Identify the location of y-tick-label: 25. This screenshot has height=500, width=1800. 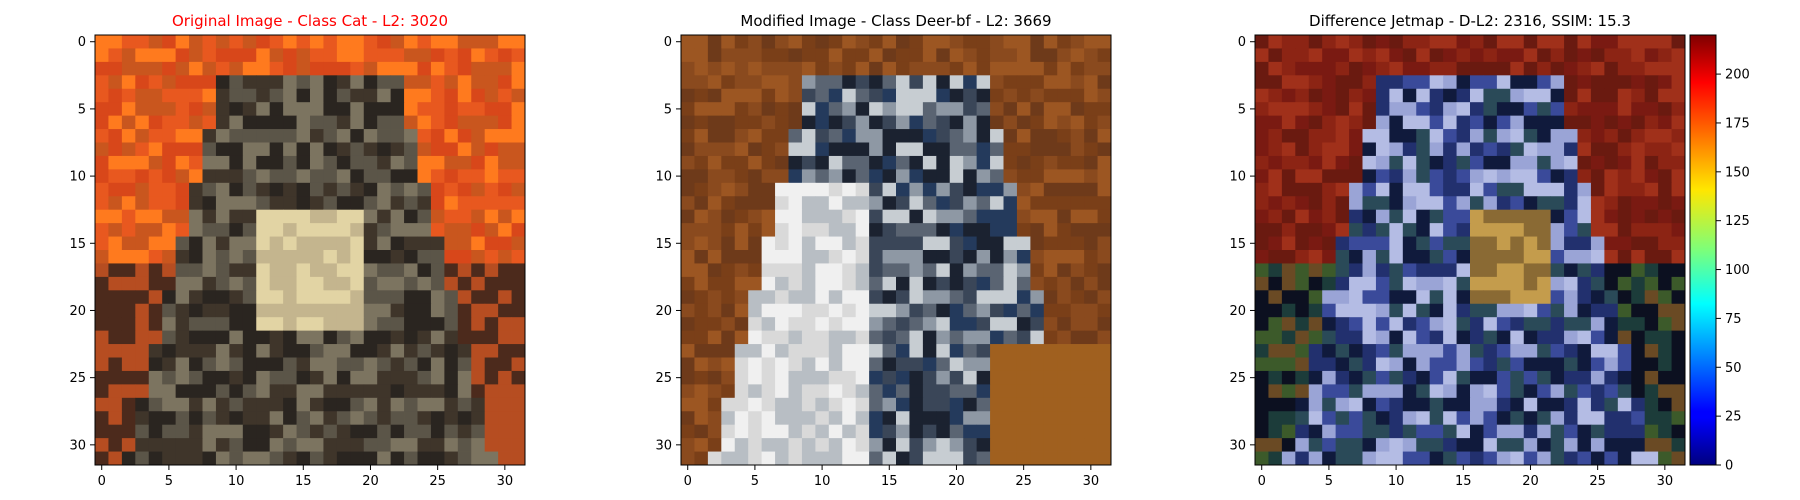
(1237, 378).